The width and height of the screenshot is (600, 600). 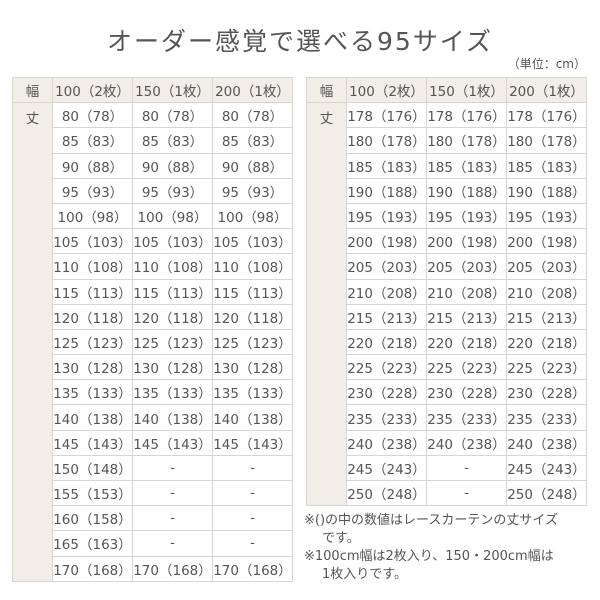 I want to click on size-cell: 250（248）, so click(x=546, y=493).